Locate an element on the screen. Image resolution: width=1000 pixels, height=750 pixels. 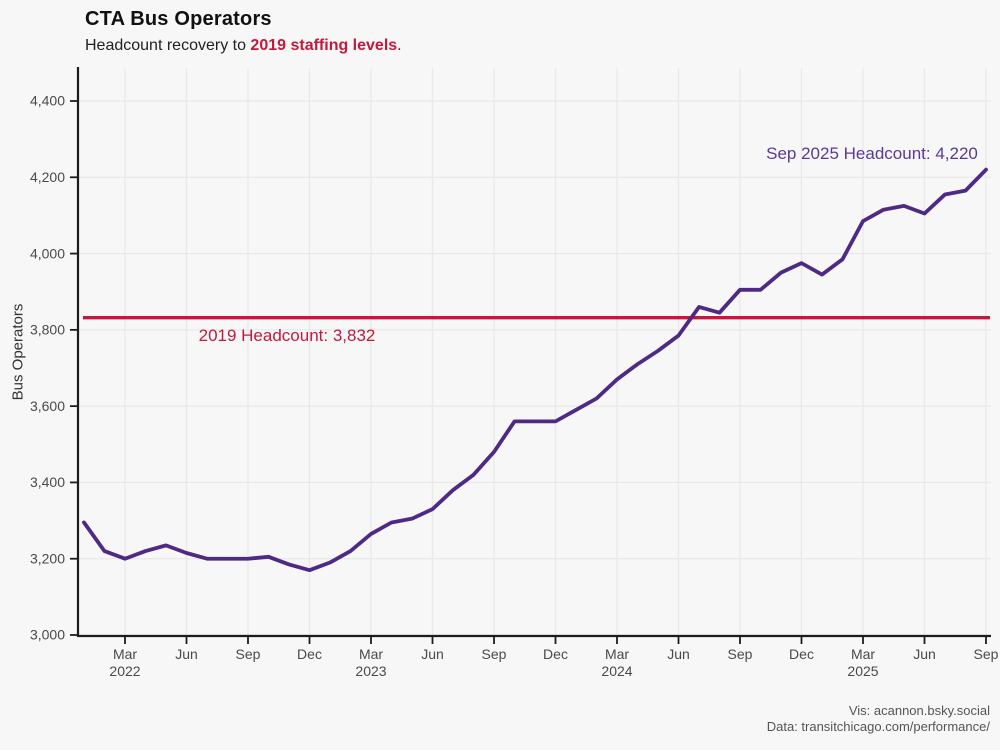
y-tick-label: 3,800 is located at coordinates (47, 330).